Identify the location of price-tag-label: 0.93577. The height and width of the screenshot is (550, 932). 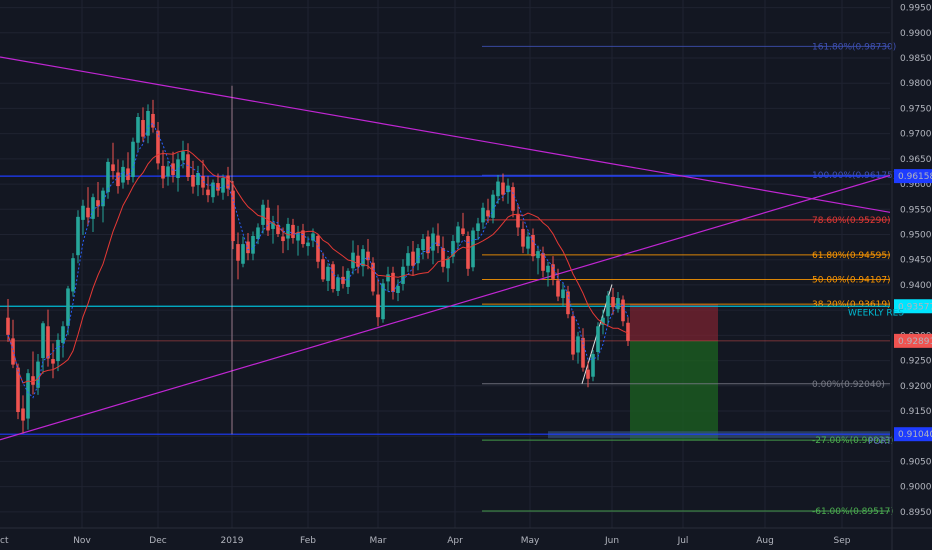
(915, 307).